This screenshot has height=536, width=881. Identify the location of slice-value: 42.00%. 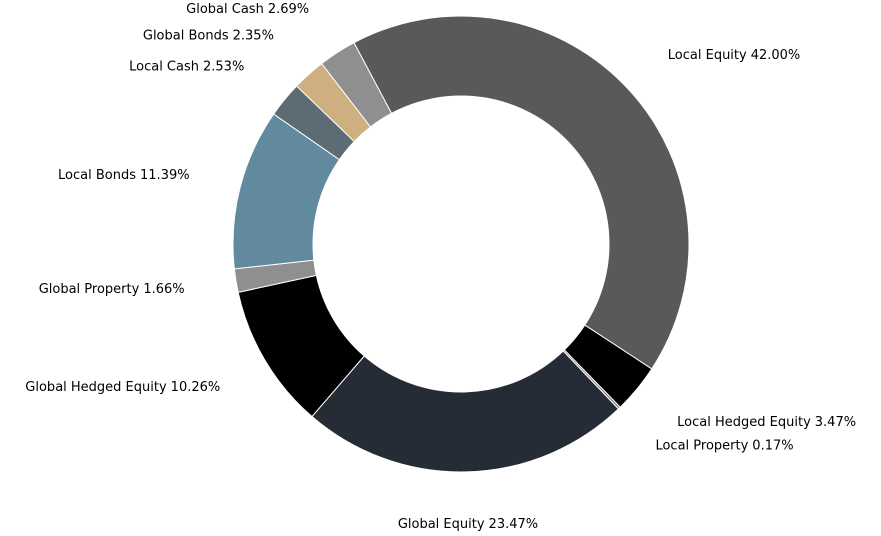
(776, 55).